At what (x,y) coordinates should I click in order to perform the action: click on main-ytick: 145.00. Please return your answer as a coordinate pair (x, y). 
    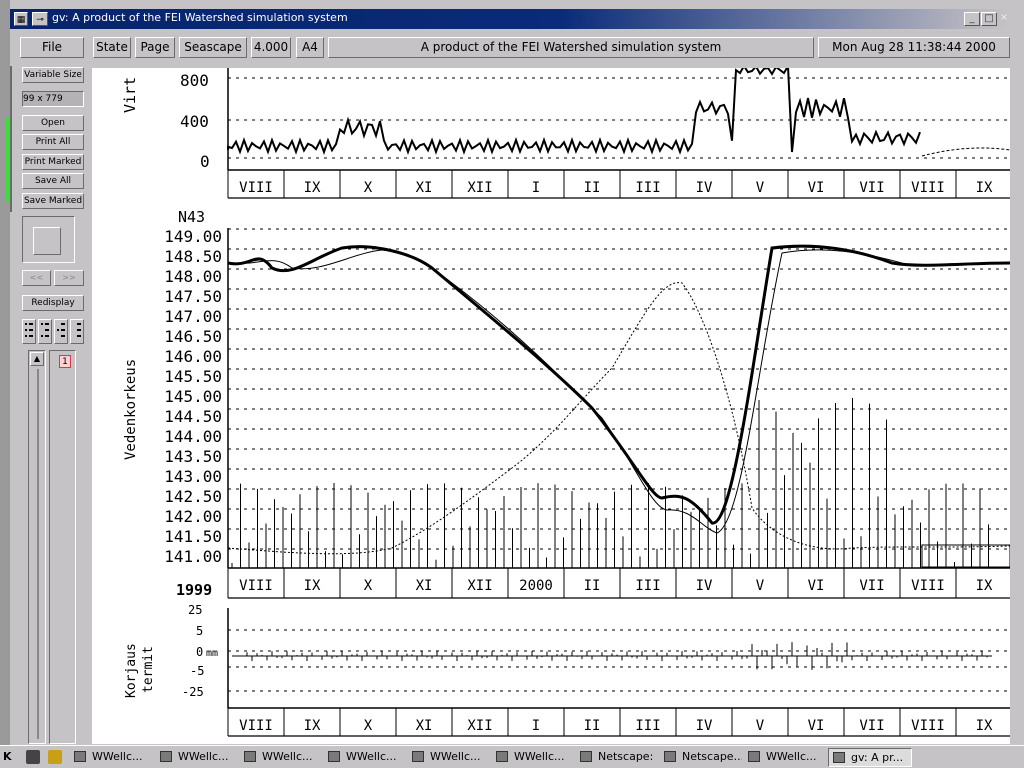
    Looking at the image, I should click on (193, 396).